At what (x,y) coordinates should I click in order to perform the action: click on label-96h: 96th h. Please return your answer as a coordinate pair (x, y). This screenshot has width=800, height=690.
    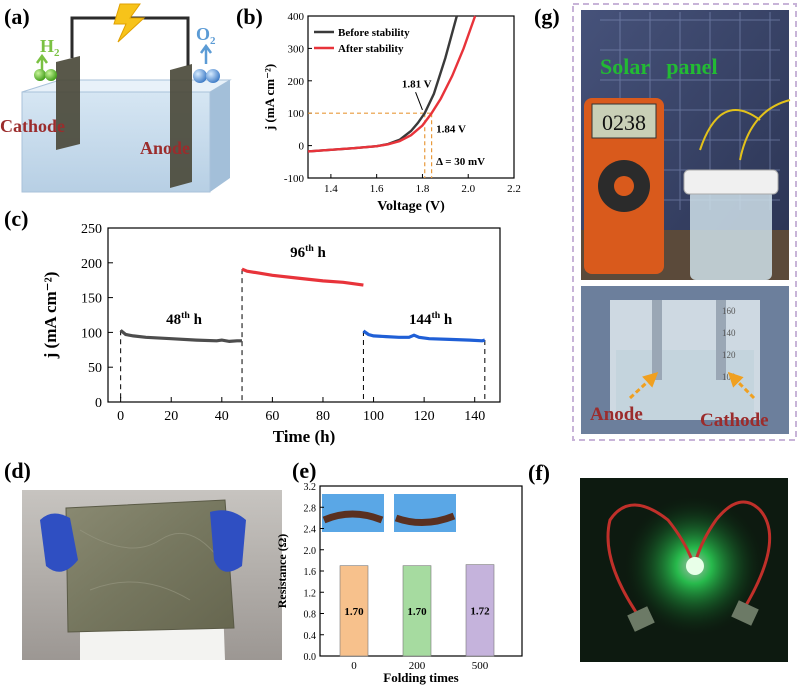
    Looking at the image, I should click on (308, 252).